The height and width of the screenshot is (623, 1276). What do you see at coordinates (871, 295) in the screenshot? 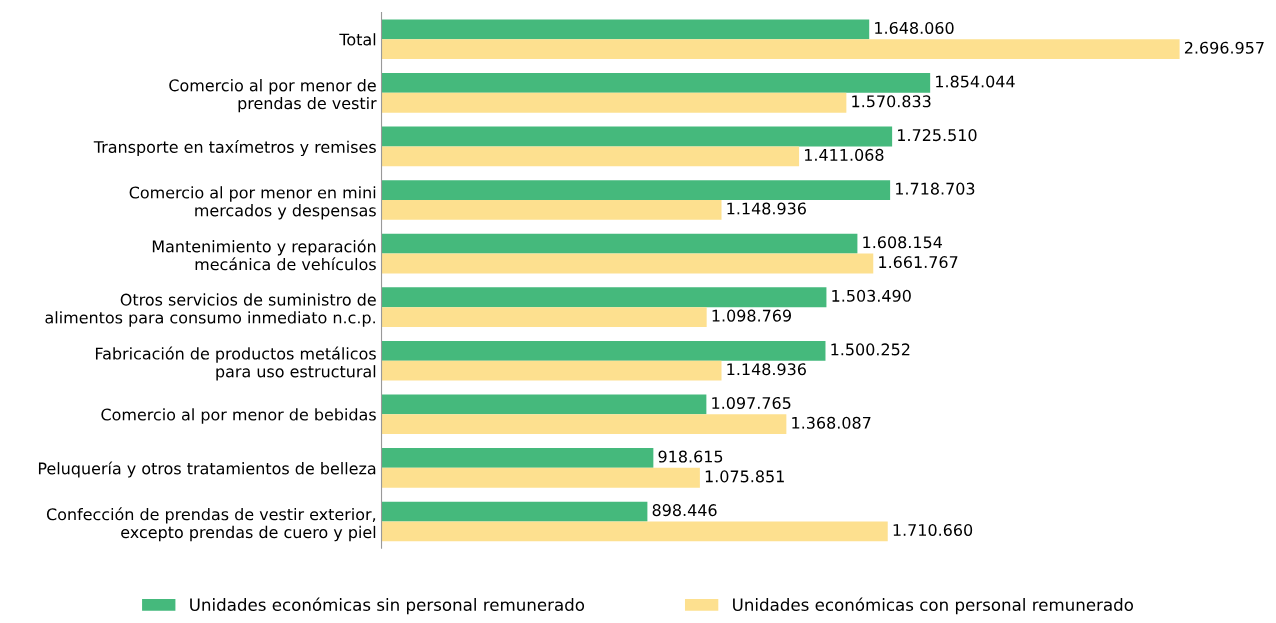
I see `data-label: 1.503.490` at bounding box center [871, 295].